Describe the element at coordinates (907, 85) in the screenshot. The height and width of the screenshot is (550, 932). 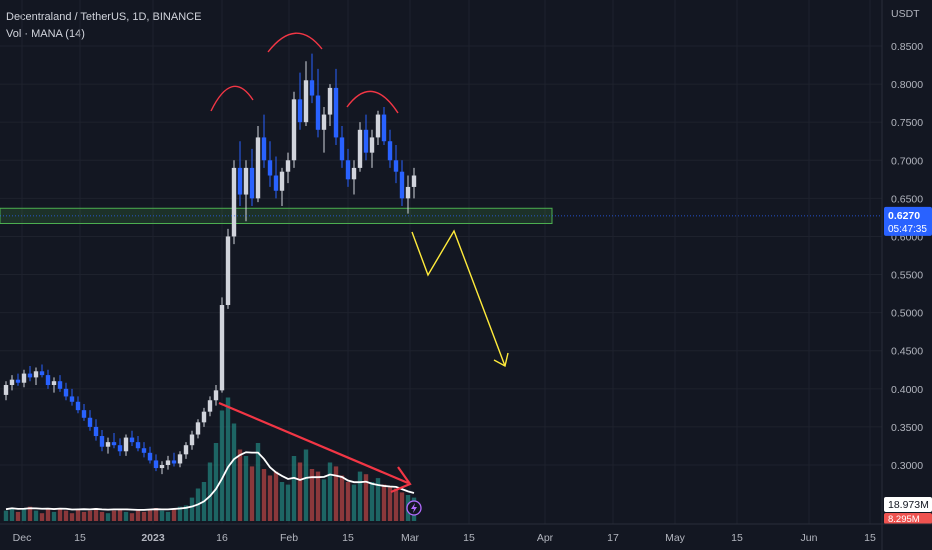
I see `price-tick-label: 0.8000` at that location.